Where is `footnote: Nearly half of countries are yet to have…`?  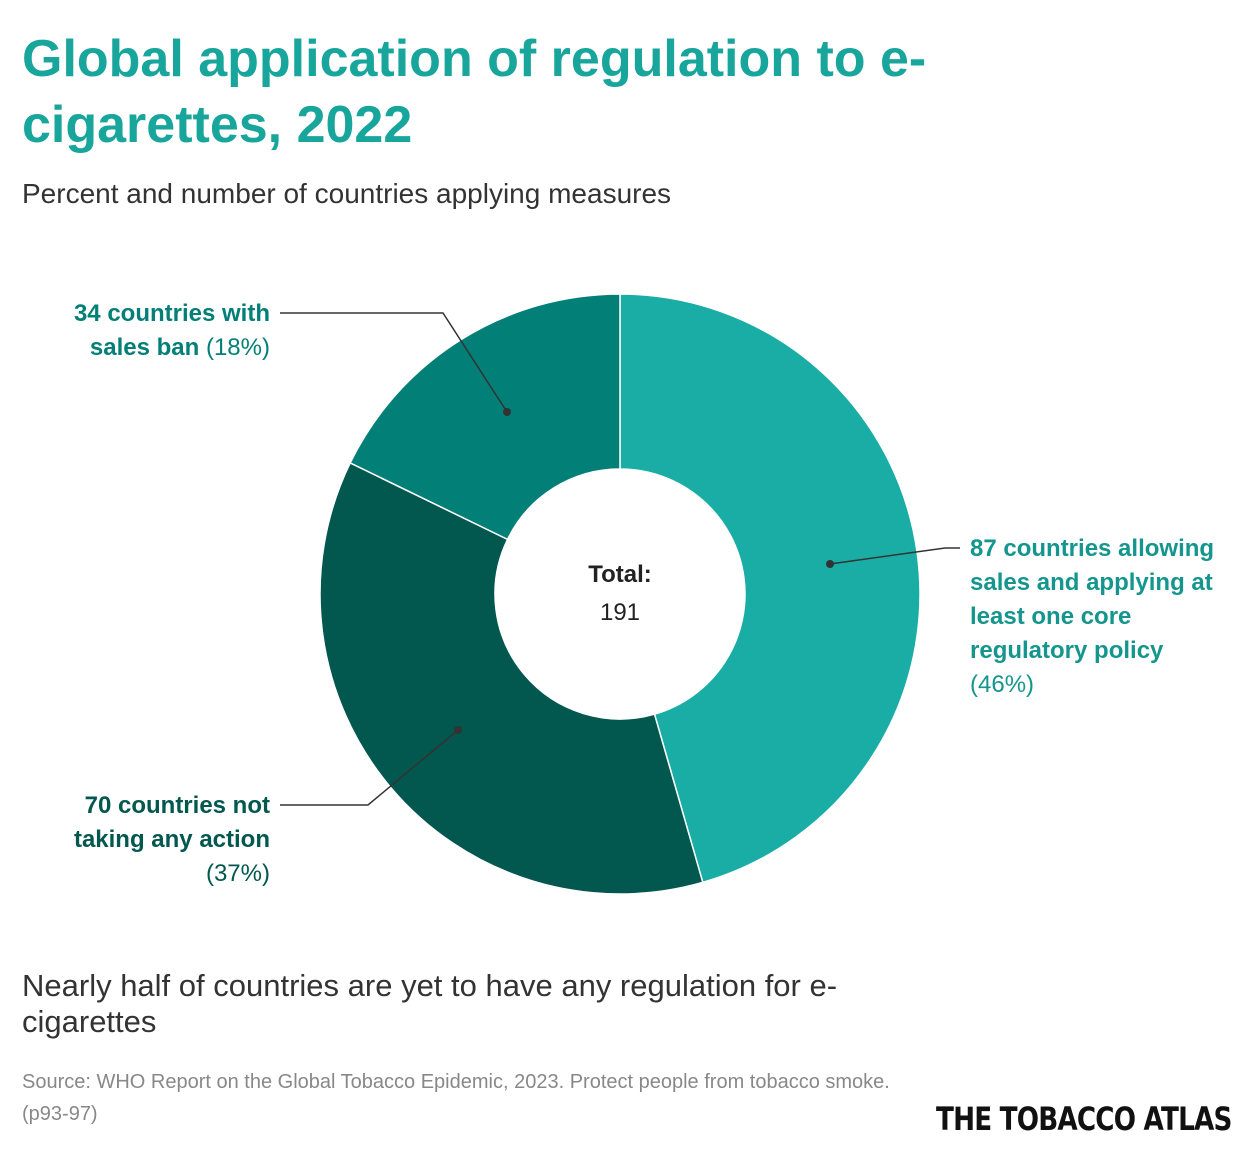
footnote: Nearly half of countries are yet to have… is located at coordinates (430, 1003).